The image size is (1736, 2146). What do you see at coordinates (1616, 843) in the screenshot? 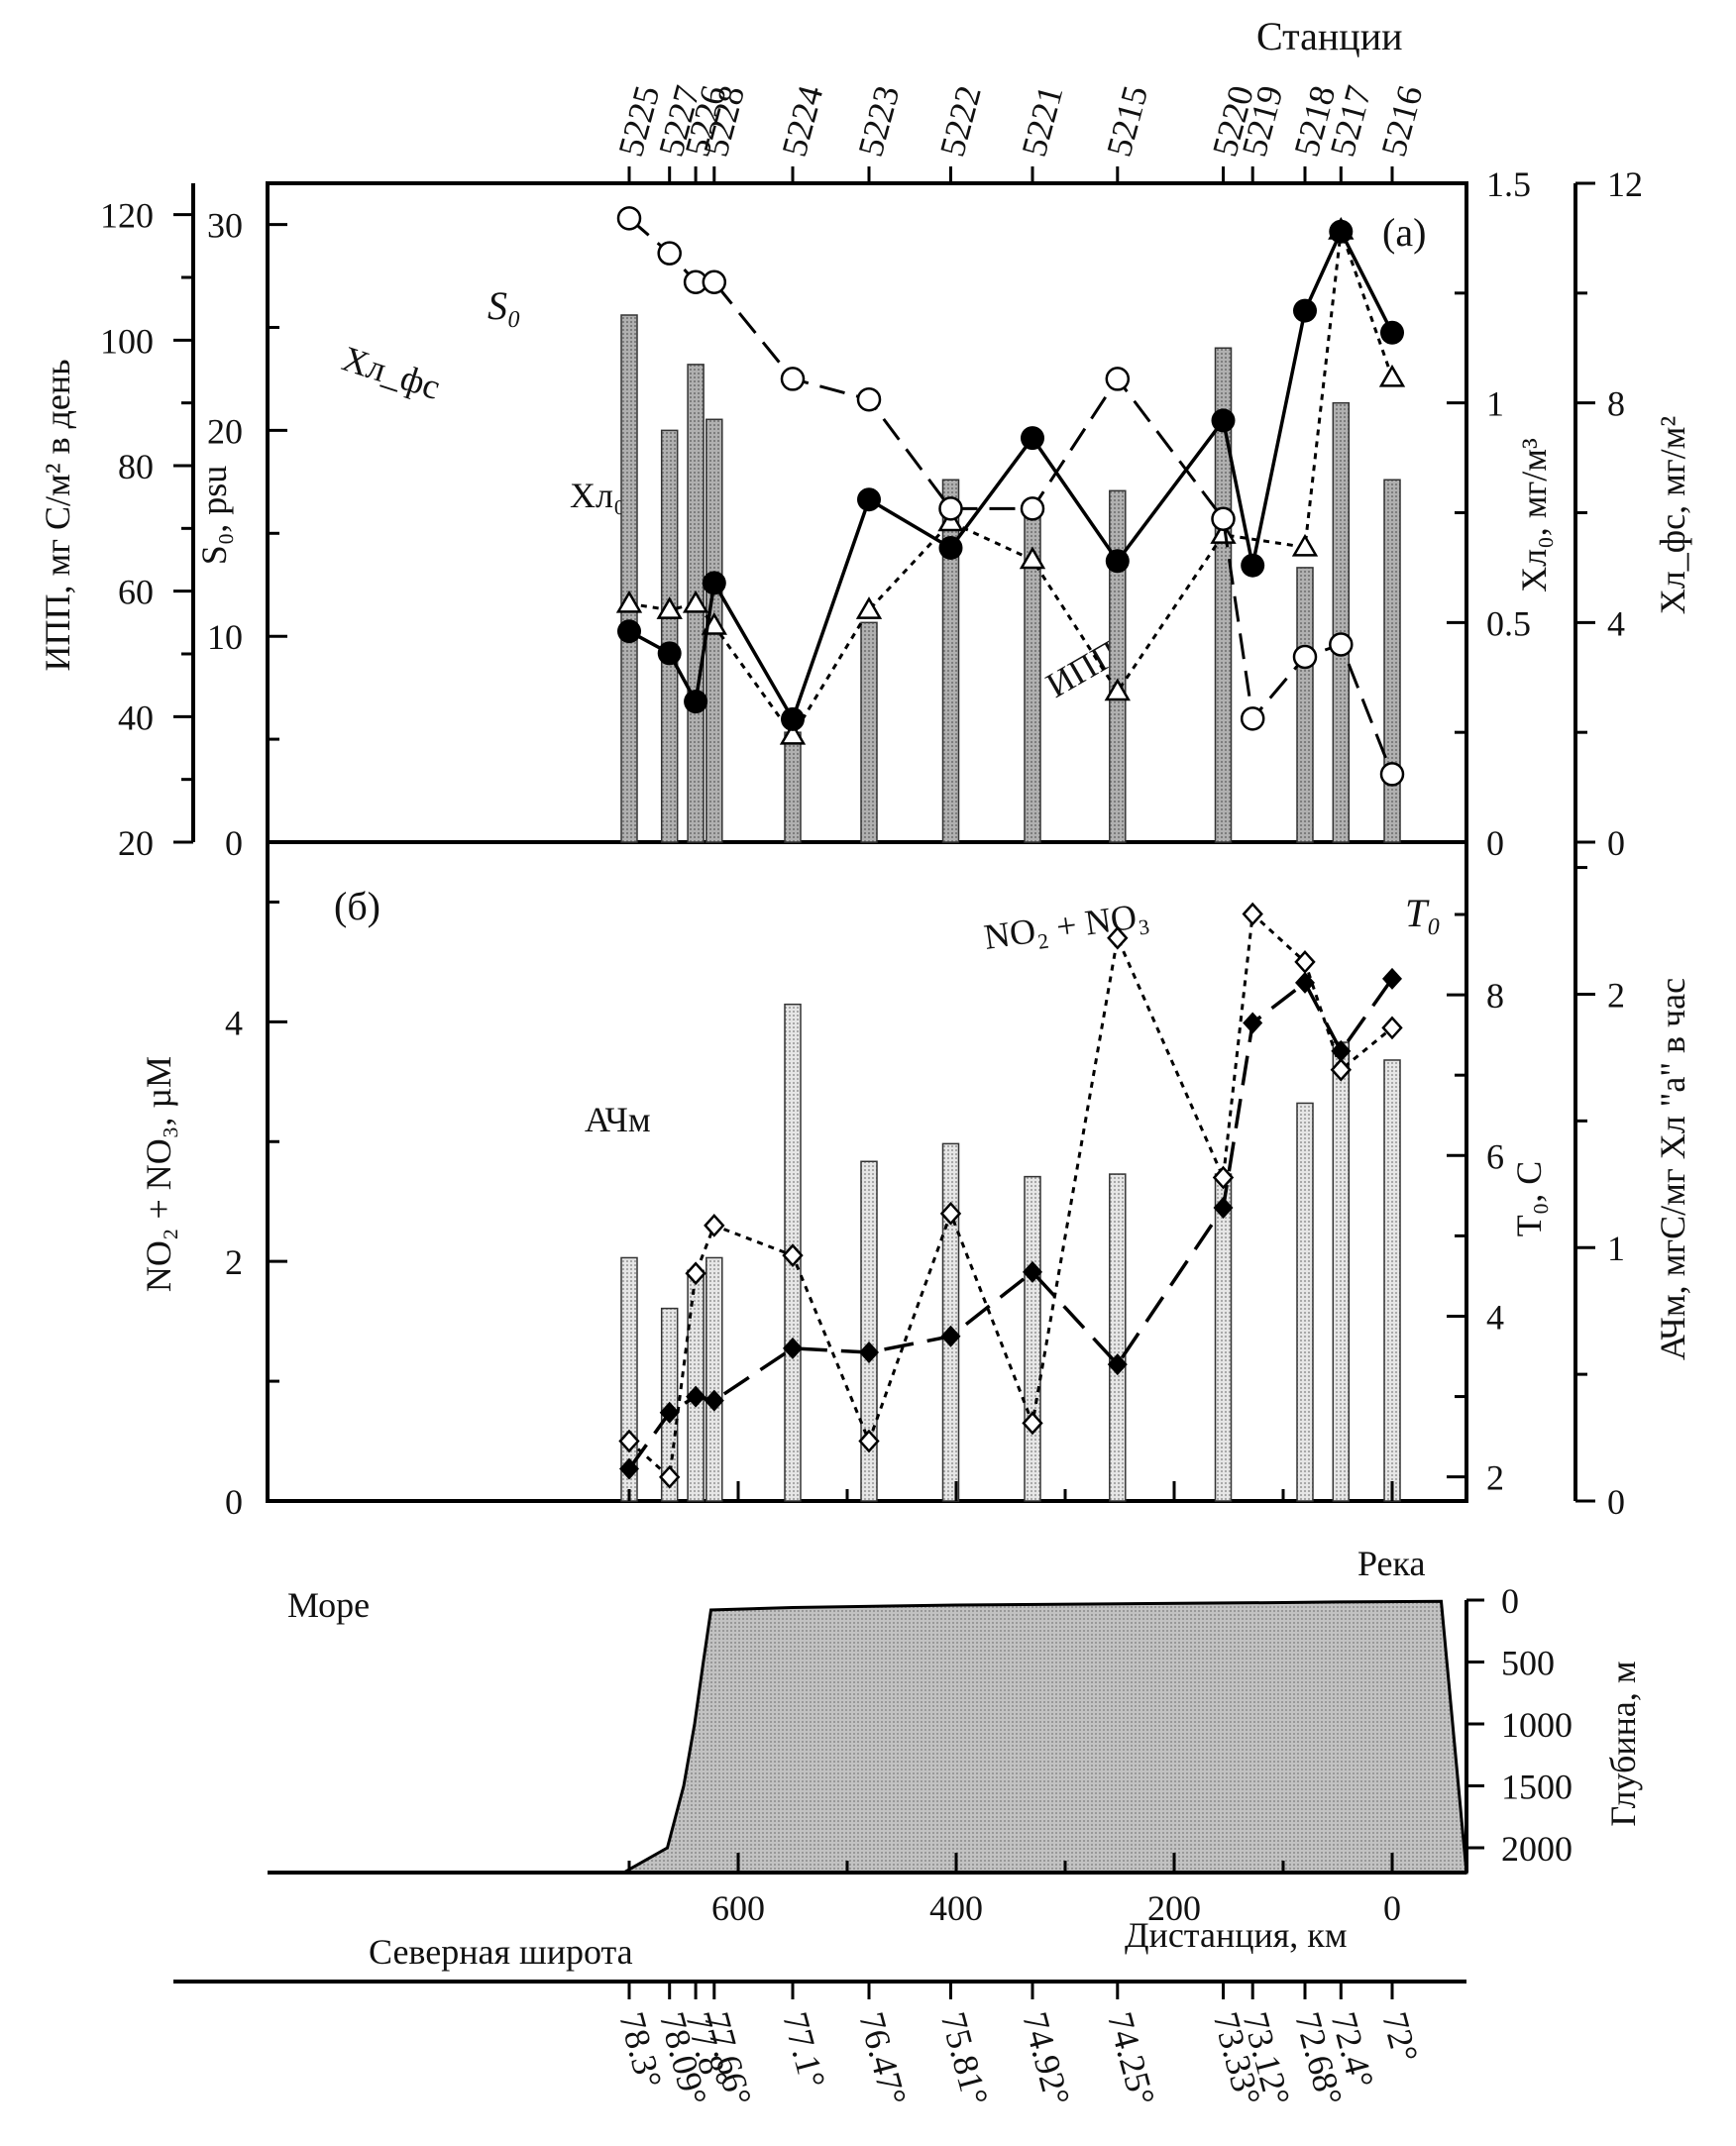
I see `chlfs-axis-tick-label: 0` at bounding box center [1616, 843].